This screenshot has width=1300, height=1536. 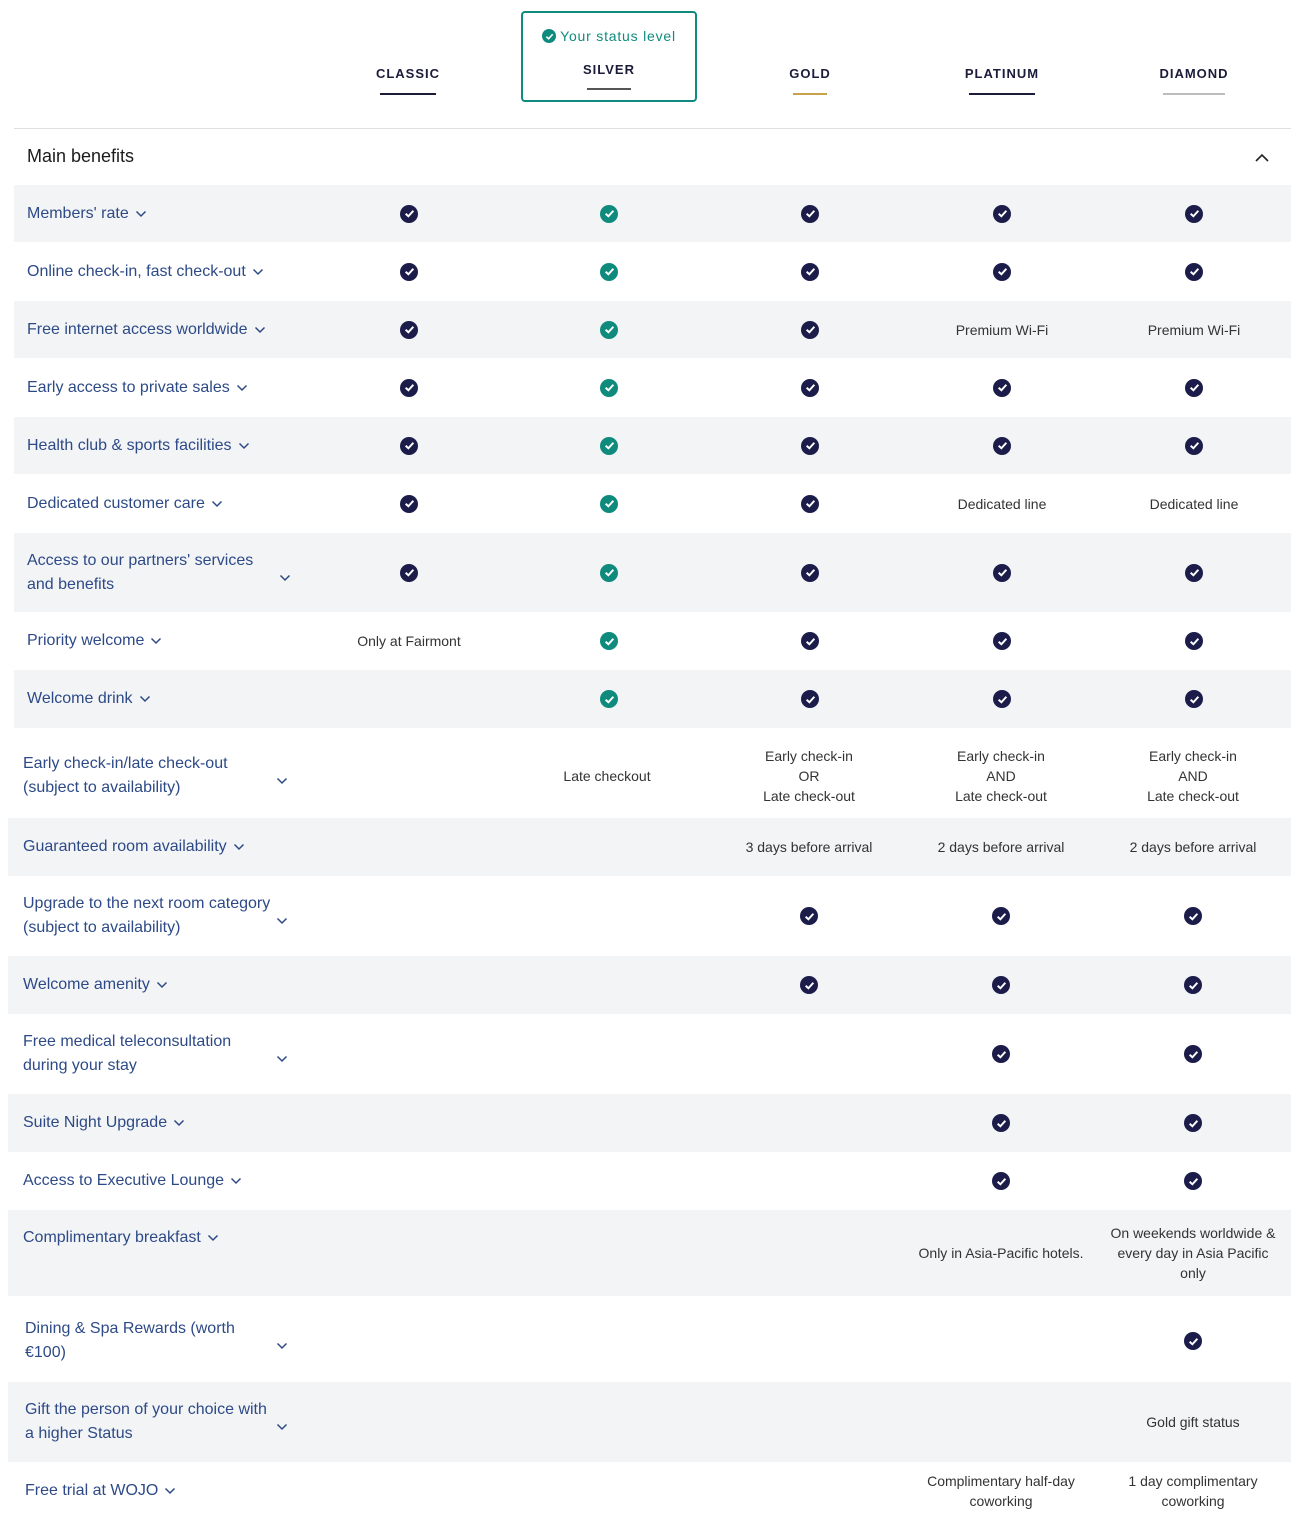 What do you see at coordinates (1194, 329) in the screenshot?
I see `benefit-cell: Premium Wi-Fi` at bounding box center [1194, 329].